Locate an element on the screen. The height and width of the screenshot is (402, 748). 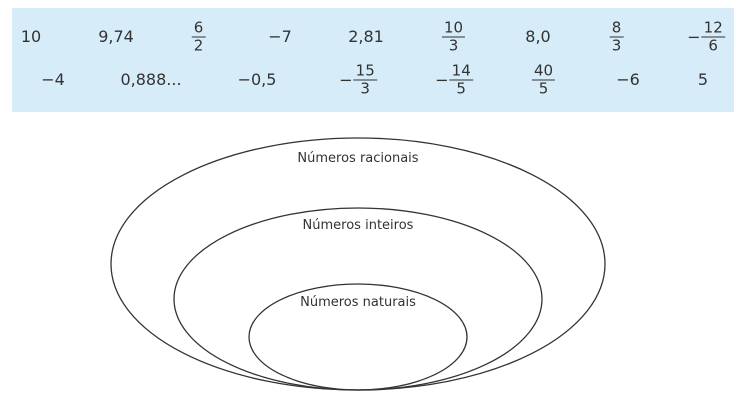
number-item: 5 is located at coordinates (703, 79).